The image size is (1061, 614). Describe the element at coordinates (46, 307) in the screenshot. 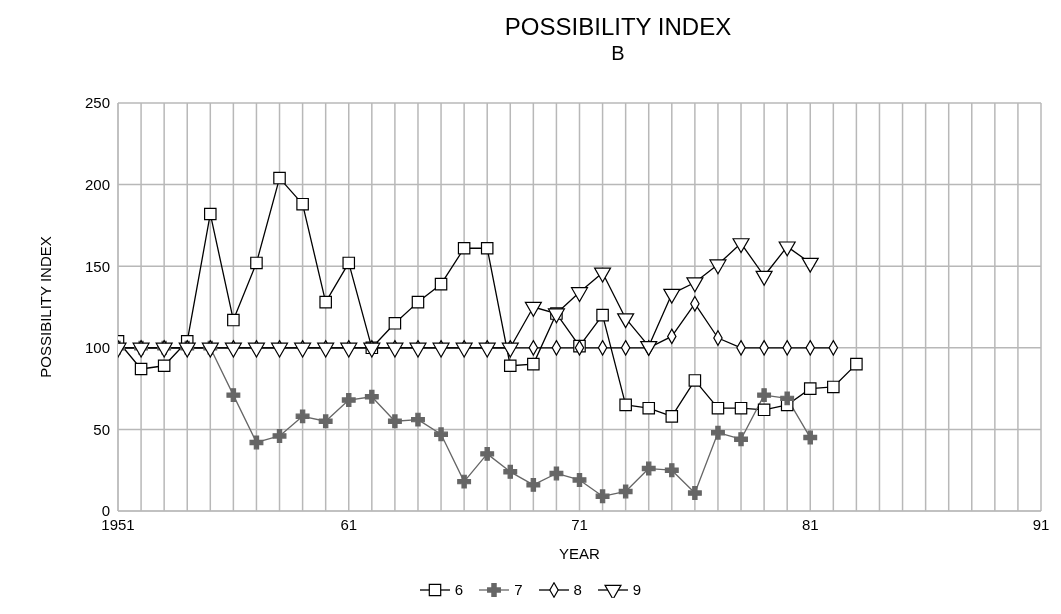

I see `y-axis-title: POSSIBILITY INDEX` at that location.